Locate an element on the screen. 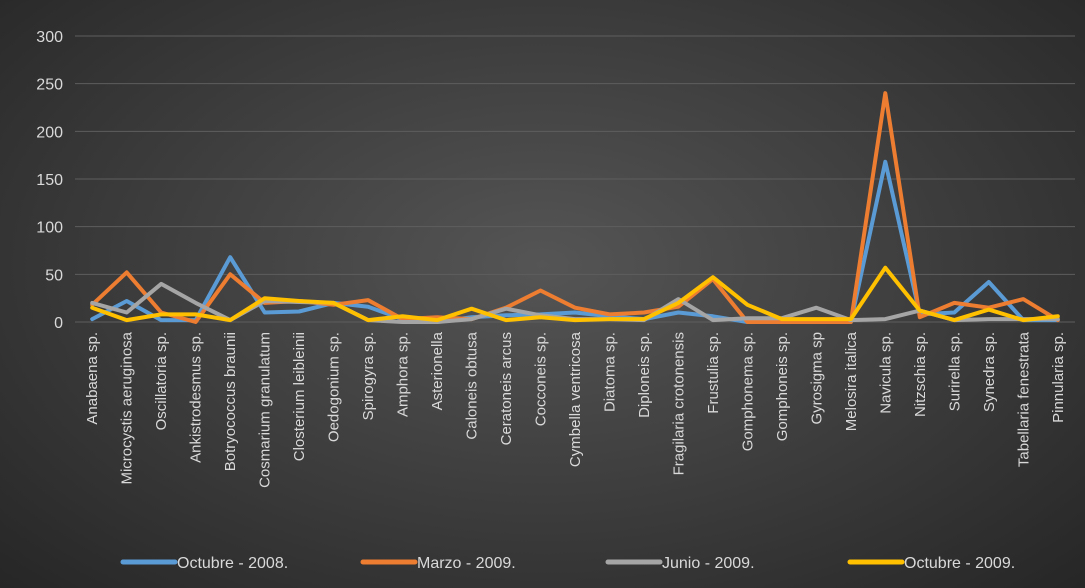 Image resolution: width=1085 pixels, height=588 pixels. x-tick-label: Oscillatoria sp. is located at coordinates (161, 381).